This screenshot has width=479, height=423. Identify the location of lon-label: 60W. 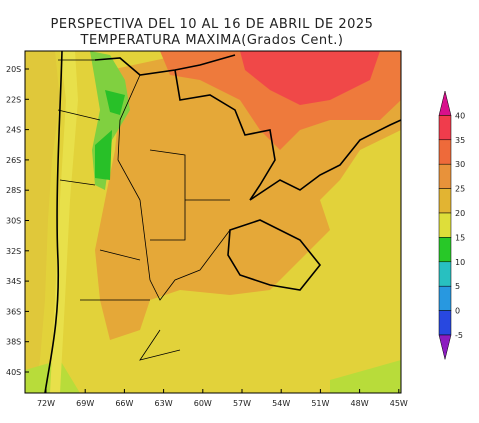
(203, 403).